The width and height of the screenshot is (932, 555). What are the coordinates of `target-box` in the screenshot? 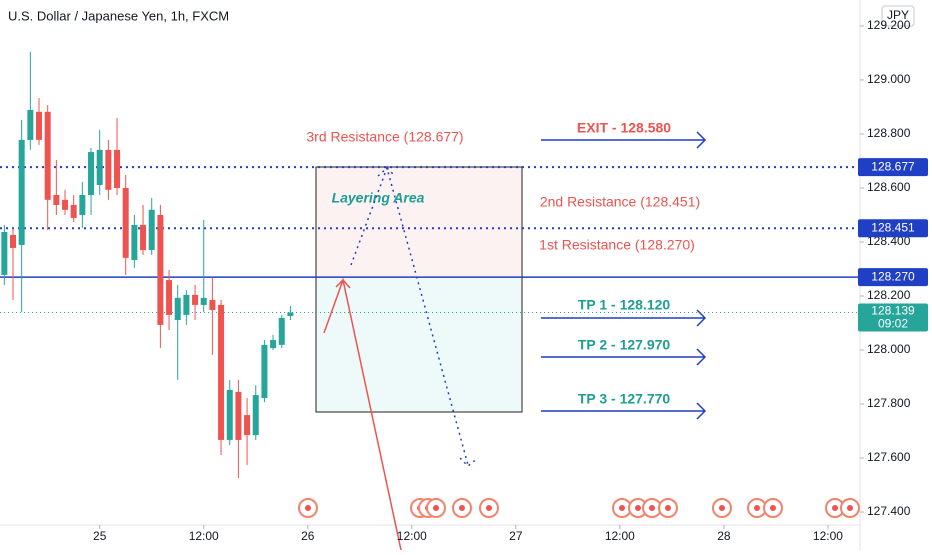 It's located at (419, 344).